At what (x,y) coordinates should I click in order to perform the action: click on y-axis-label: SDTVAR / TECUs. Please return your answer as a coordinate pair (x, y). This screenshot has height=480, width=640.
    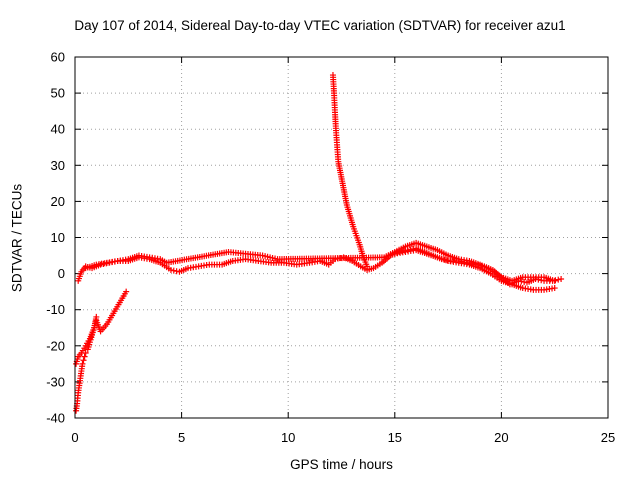
    Looking at the image, I should click on (17, 238).